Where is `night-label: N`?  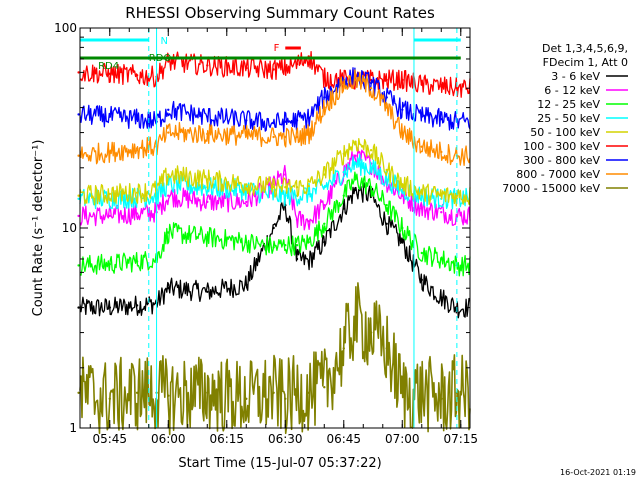
night-label: N is located at coordinates (163, 41).